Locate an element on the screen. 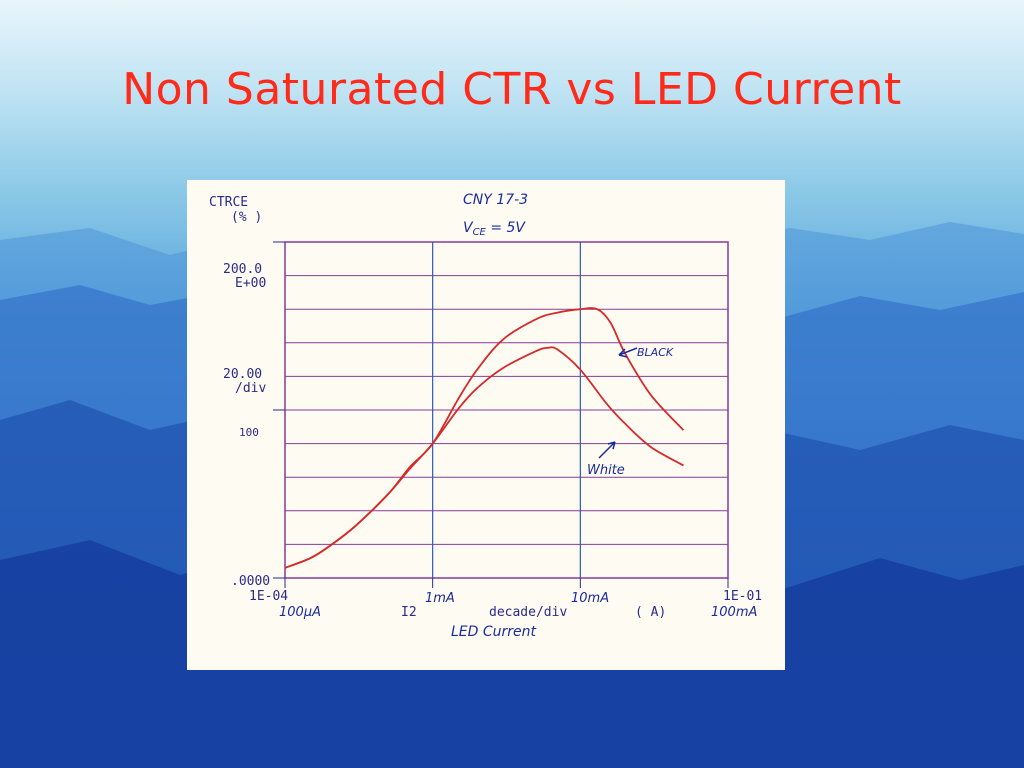 The width and height of the screenshot is (1024, 768). device-condition: VCE = 5V is located at coordinates (494, 229).